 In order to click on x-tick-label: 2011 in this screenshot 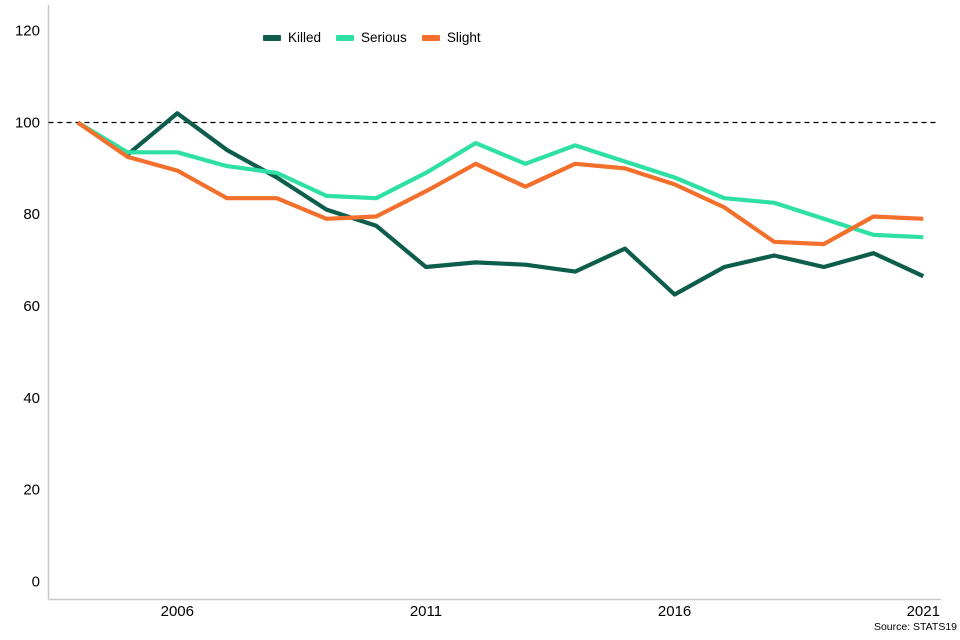, I will do `click(426, 611)`.